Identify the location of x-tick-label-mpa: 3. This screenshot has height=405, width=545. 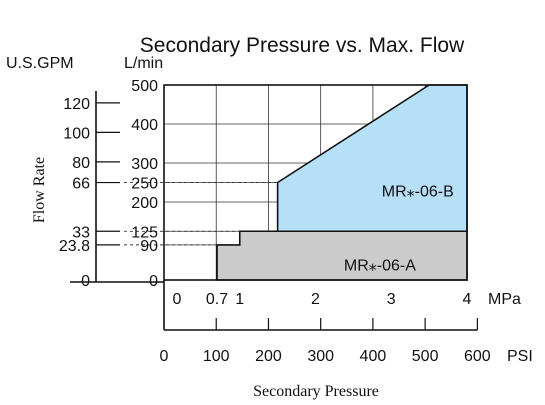
(391, 299).